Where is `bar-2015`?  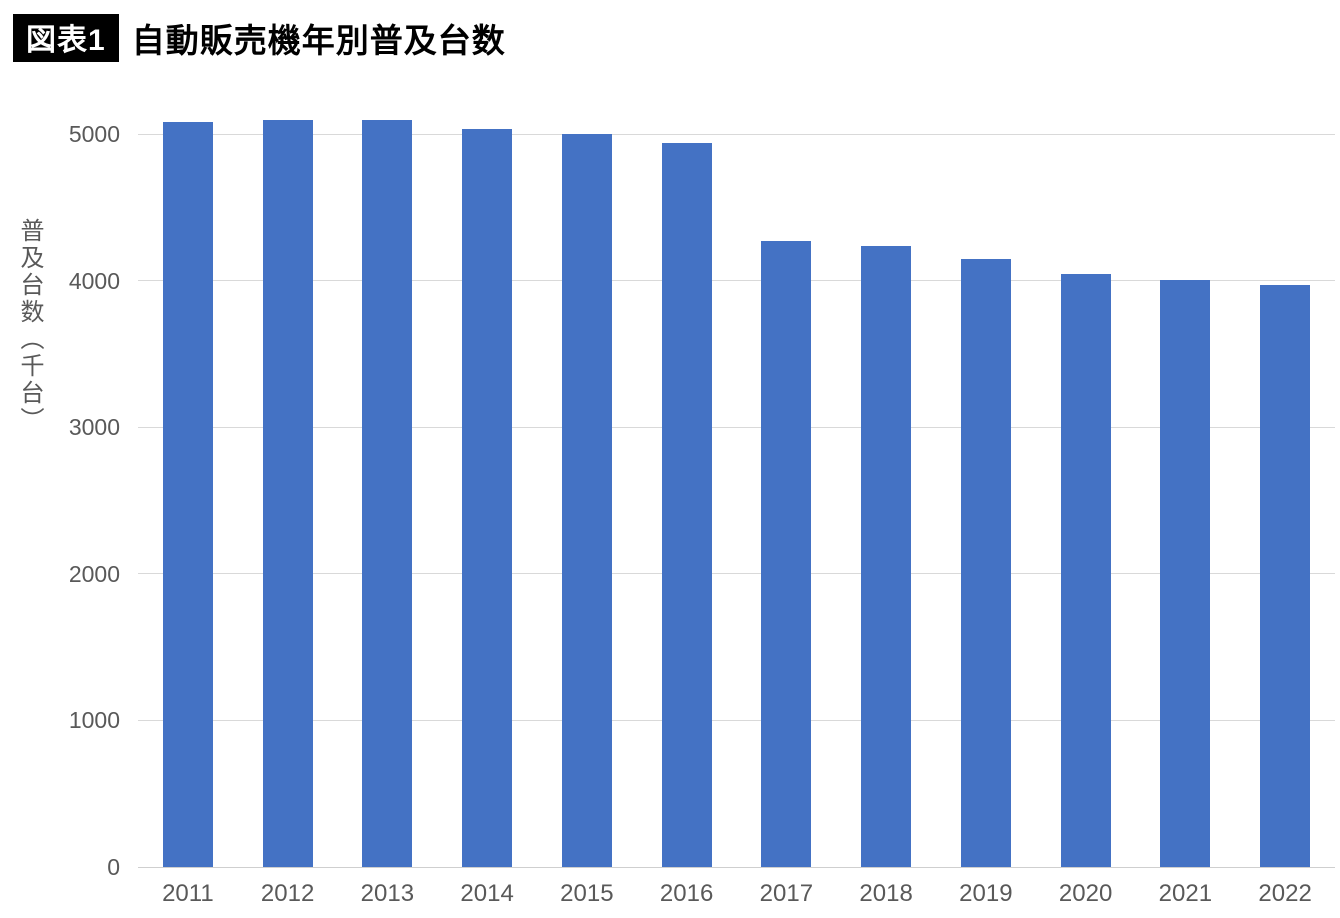 bar-2015 is located at coordinates (586, 500).